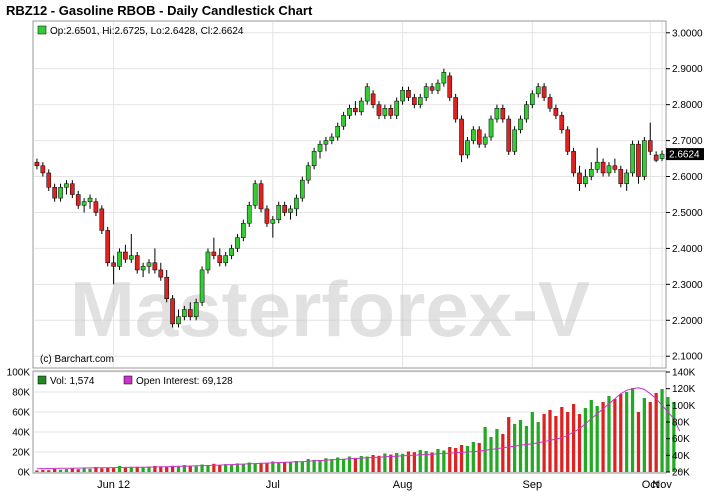 This screenshot has width=724, height=496. What do you see at coordinates (21, 393) in the screenshot?
I see `volume-tick-label: 80K` at bounding box center [21, 393].